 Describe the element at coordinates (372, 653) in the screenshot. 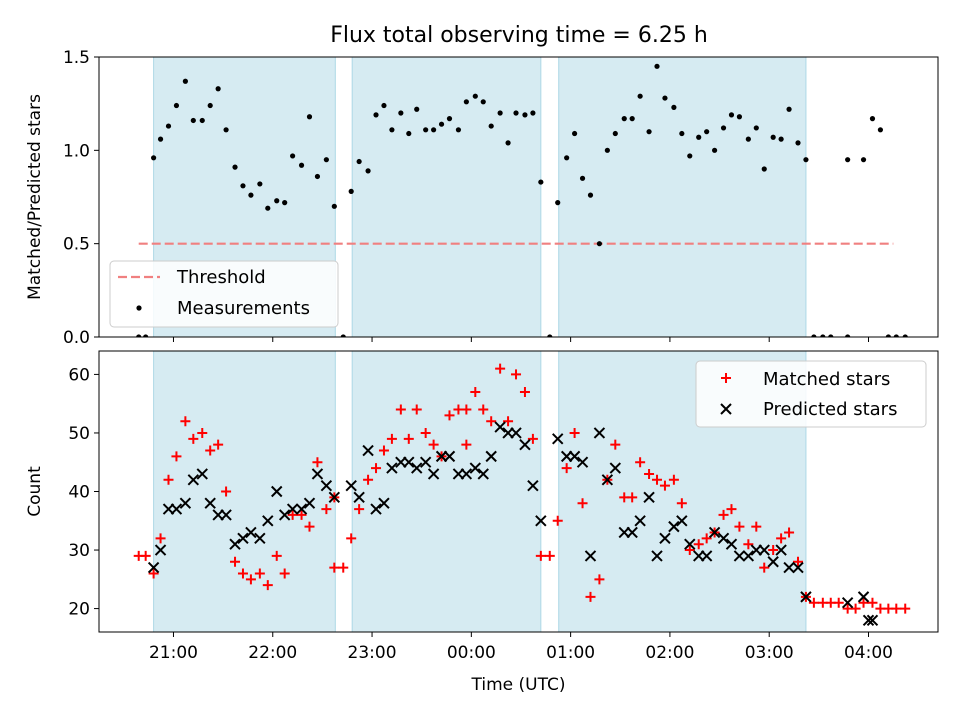

I see `x-tick-label: 23:00` at that location.